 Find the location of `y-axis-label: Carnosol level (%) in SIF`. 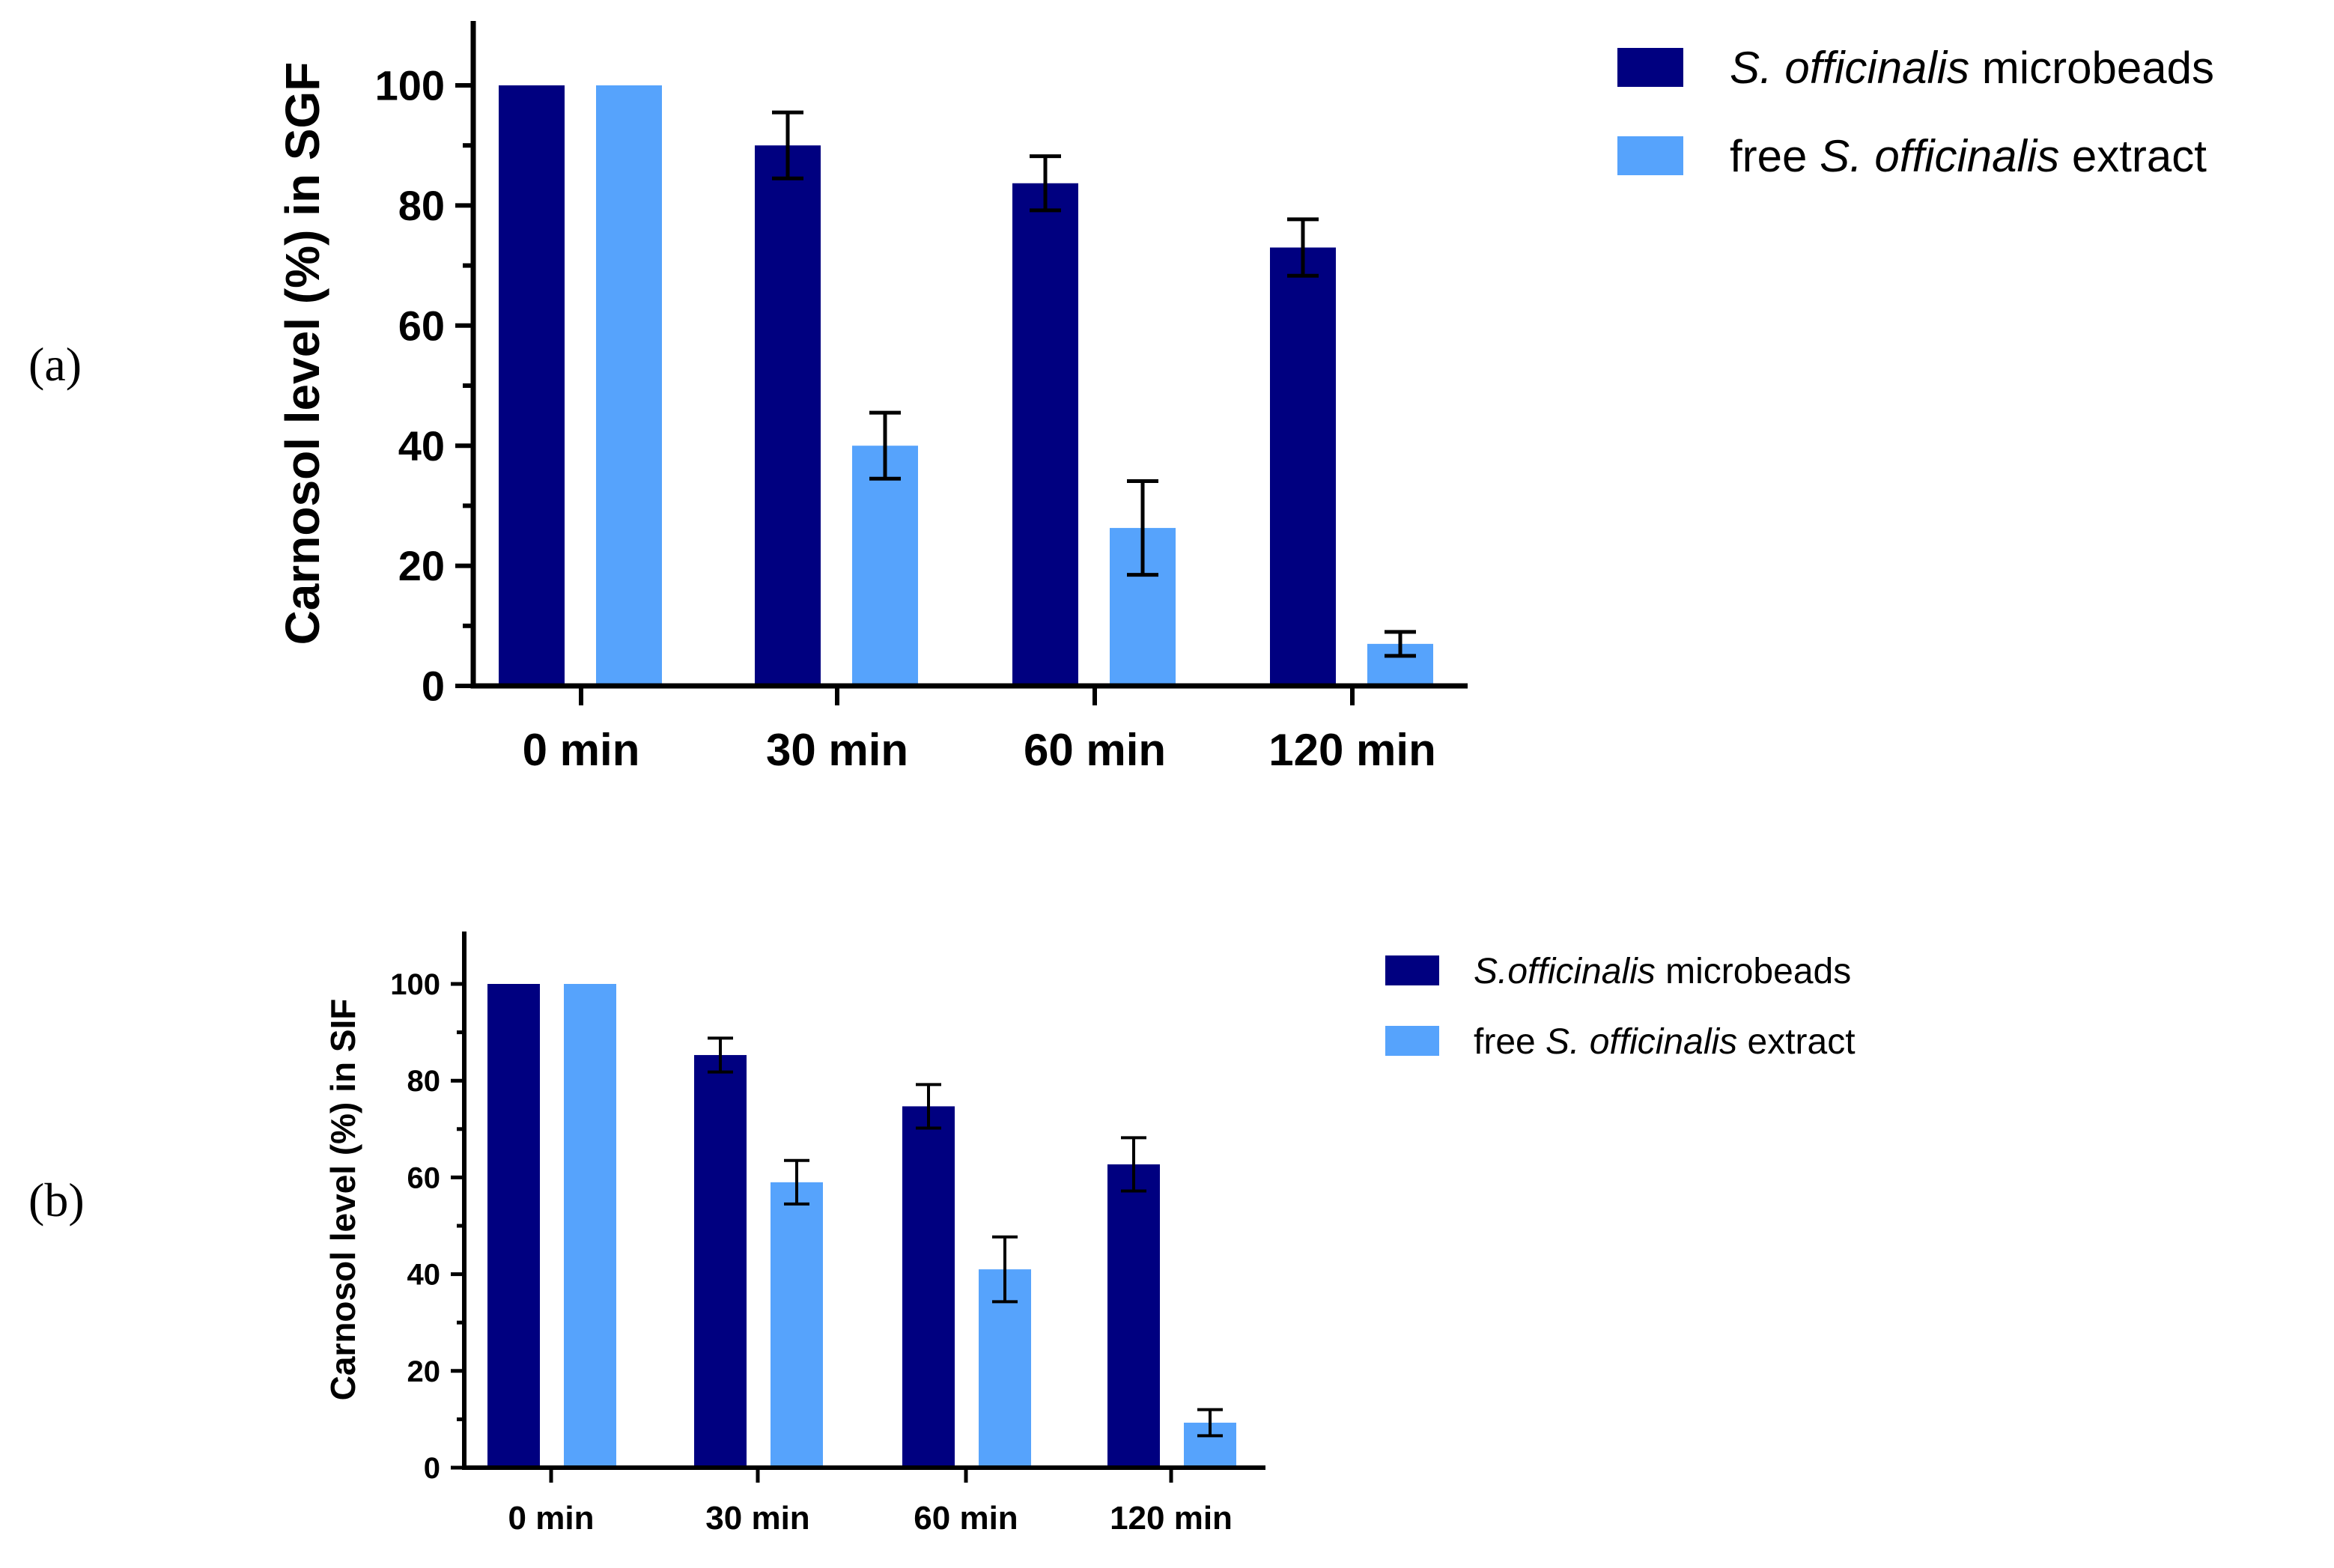

y-axis-label: Carnosol level (%) in SIF is located at coordinates (342, 1200).